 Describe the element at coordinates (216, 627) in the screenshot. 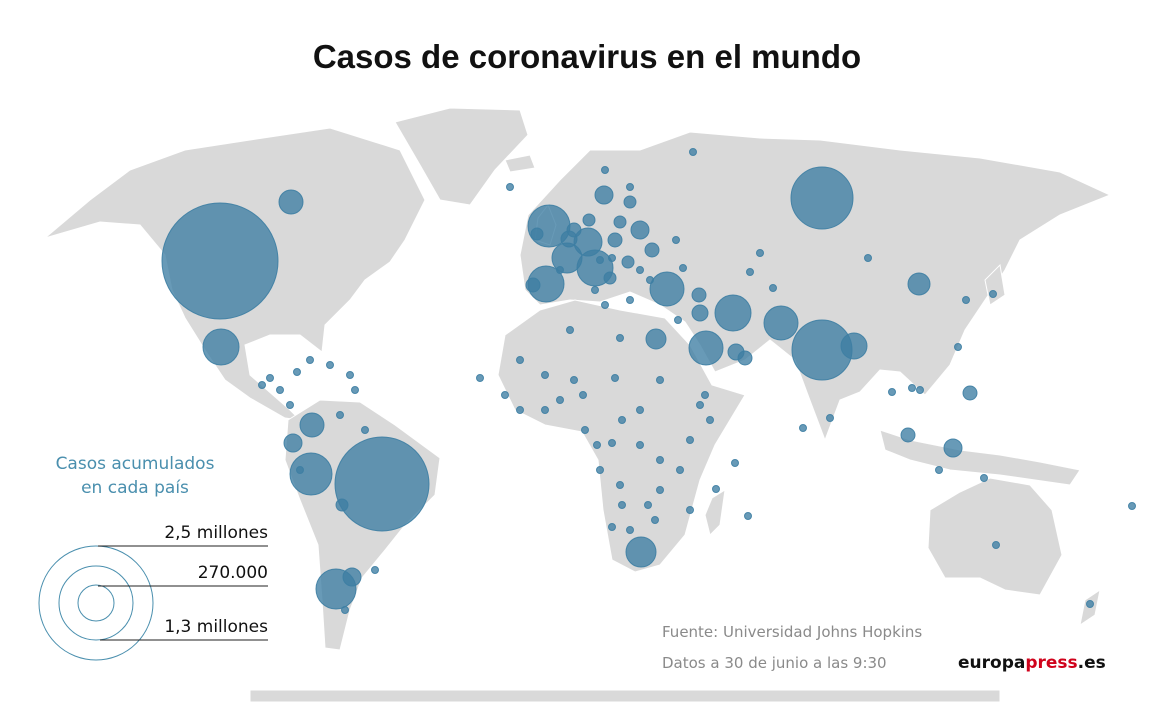

I see `legend-label-medium: 1,3 millones` at that location.